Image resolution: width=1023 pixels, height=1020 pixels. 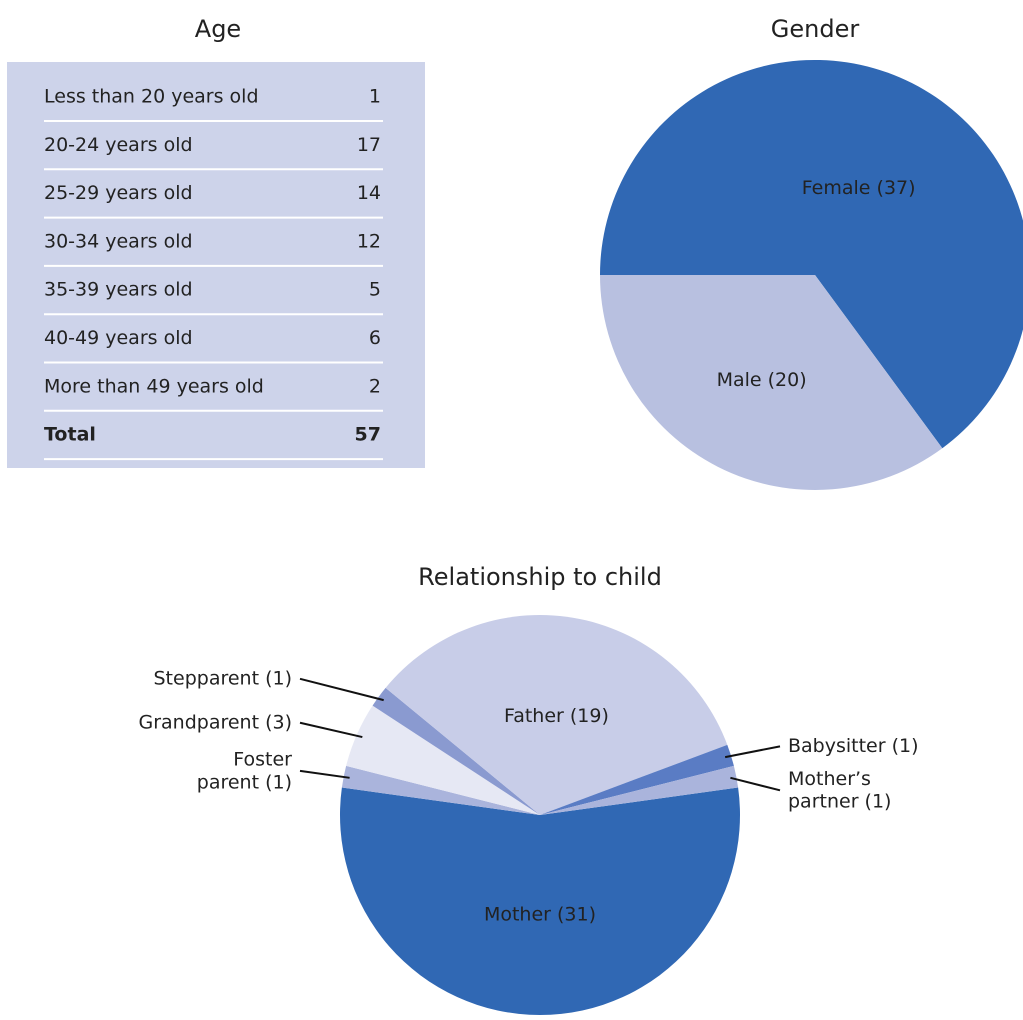 What do you see at coordinates (369, 193) in the screenshot?
I see `row-value: 14` at bounding box center [369, 193].